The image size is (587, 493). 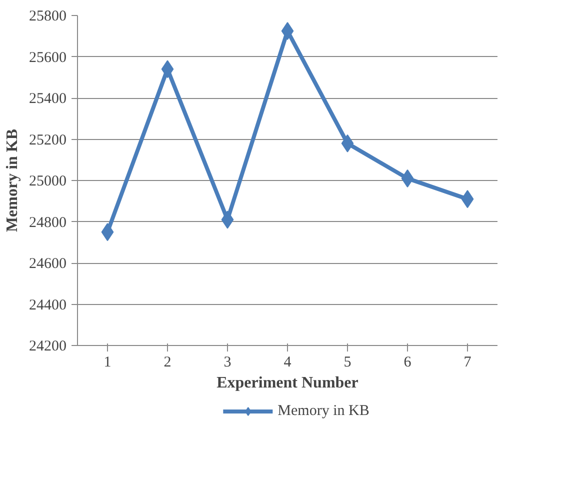 I want to click on y-tick-label: 25600, so click(x=47, y=58).